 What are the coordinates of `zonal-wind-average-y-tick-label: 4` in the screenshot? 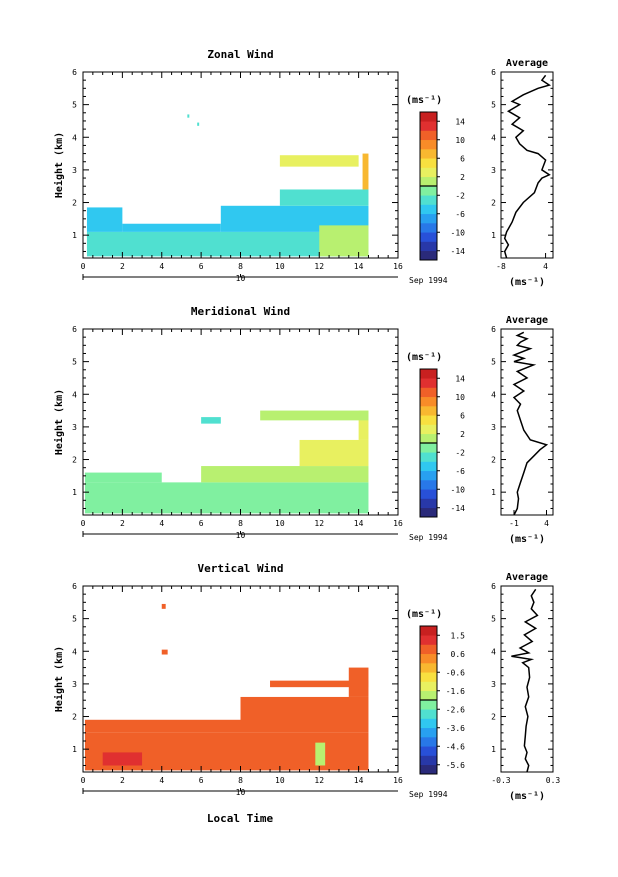 It's located at (493, 137).